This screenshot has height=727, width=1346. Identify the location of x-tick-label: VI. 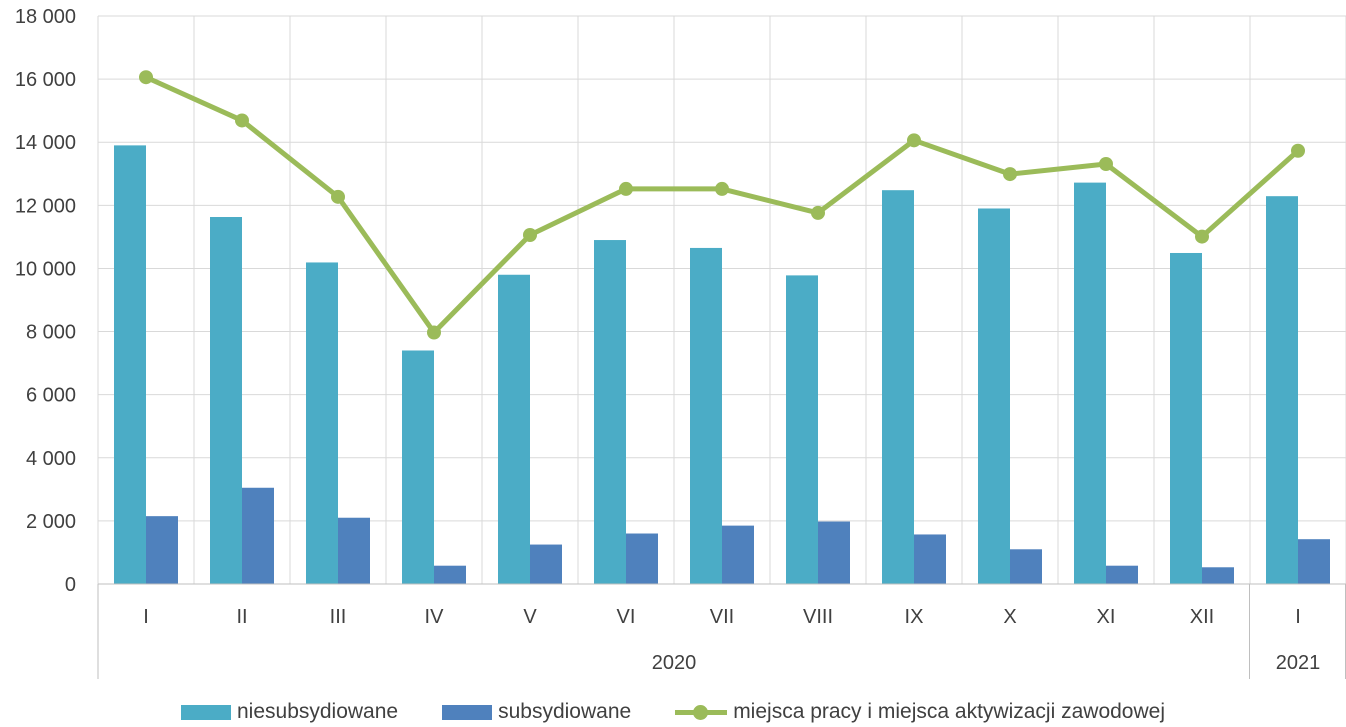
(626, 617).